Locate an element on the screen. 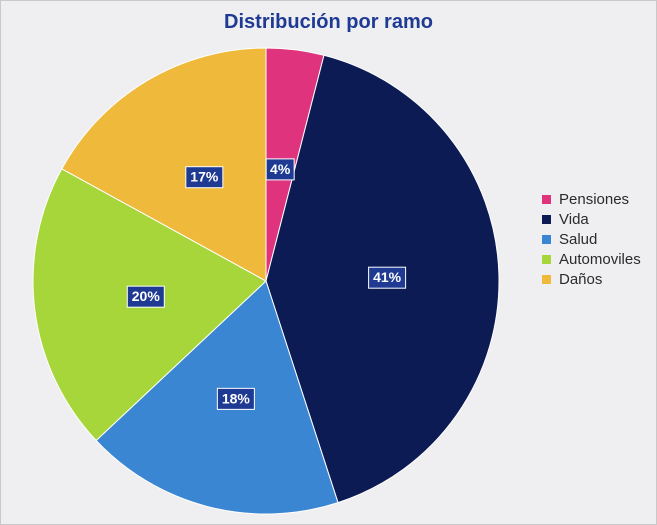 The height and width of the screenshot is (525, 657). legend-item-salud: Salud is located at coordinates (591, 239).